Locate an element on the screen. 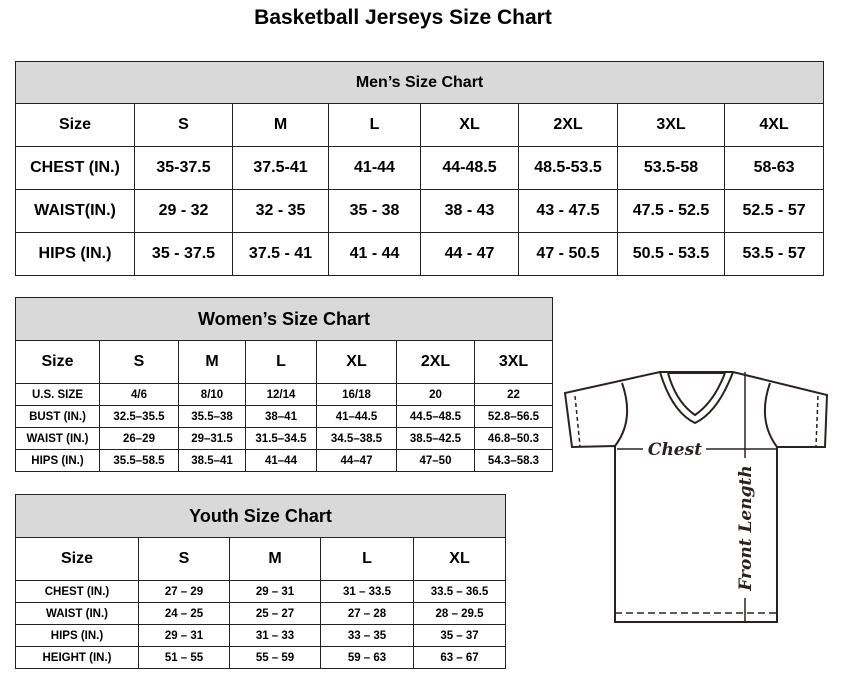 This screenshot has height=679, width=843. table-cell: 35 - 37.5 is located at coordinates (183, 254).